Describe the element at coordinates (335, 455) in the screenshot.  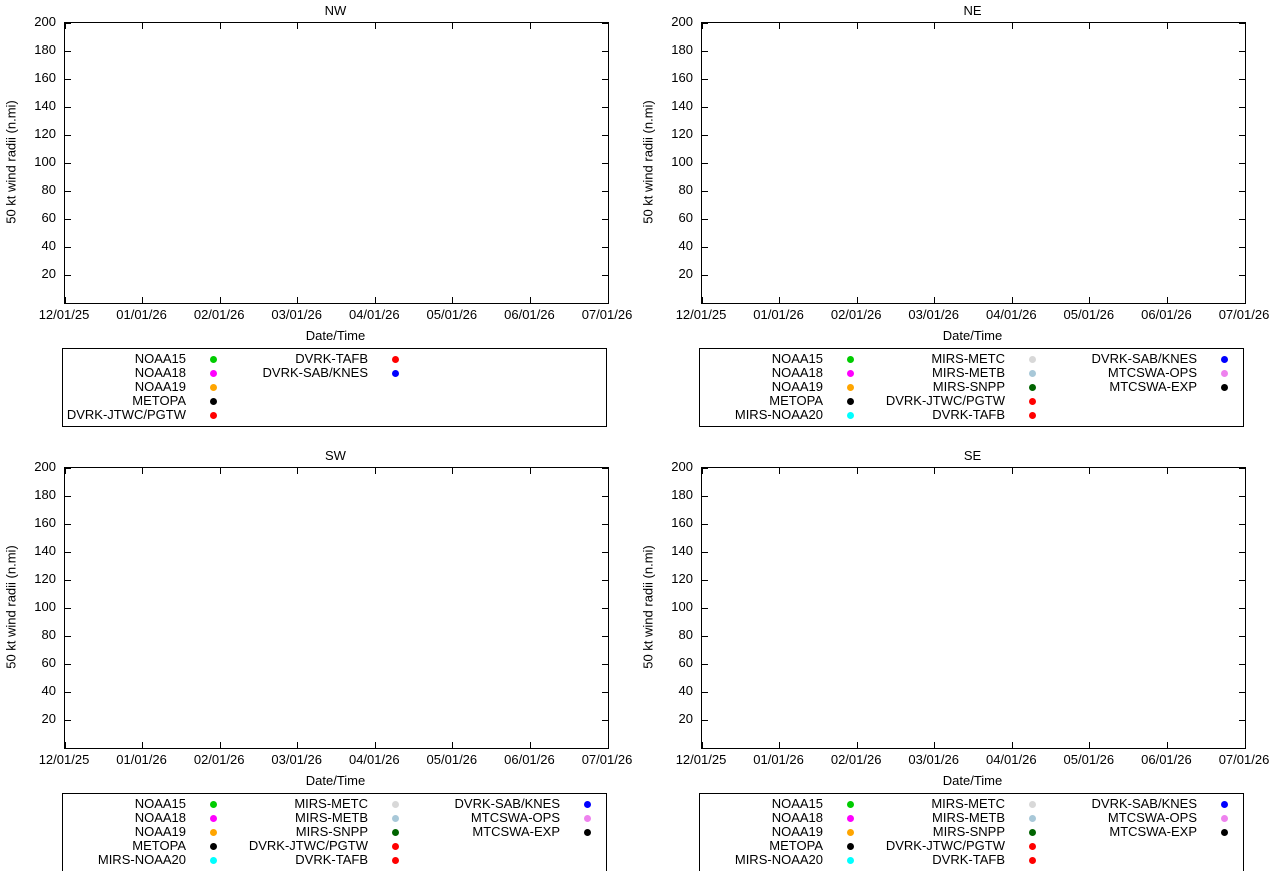
I see `chart-title: SW` at that location.